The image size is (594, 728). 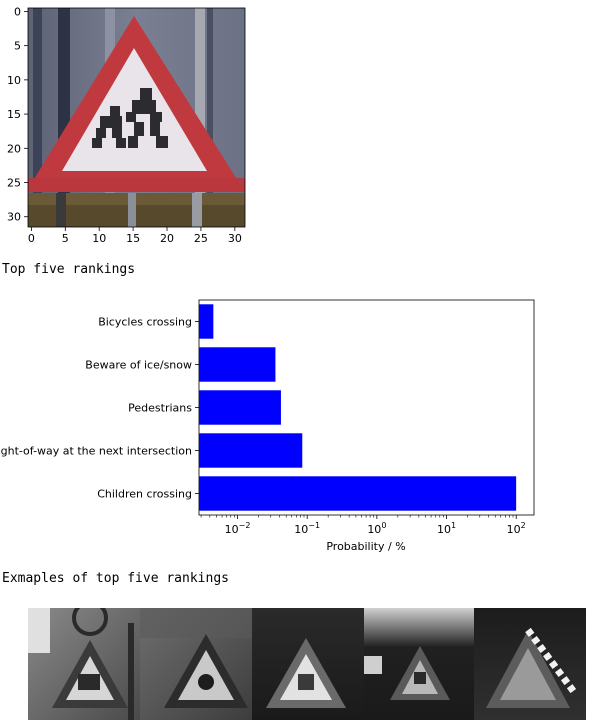 What do you see at coordinates (138, 365) in the screenshot?
I see `category-label: Beware of ice/snow` at bounding box center [138, 365].